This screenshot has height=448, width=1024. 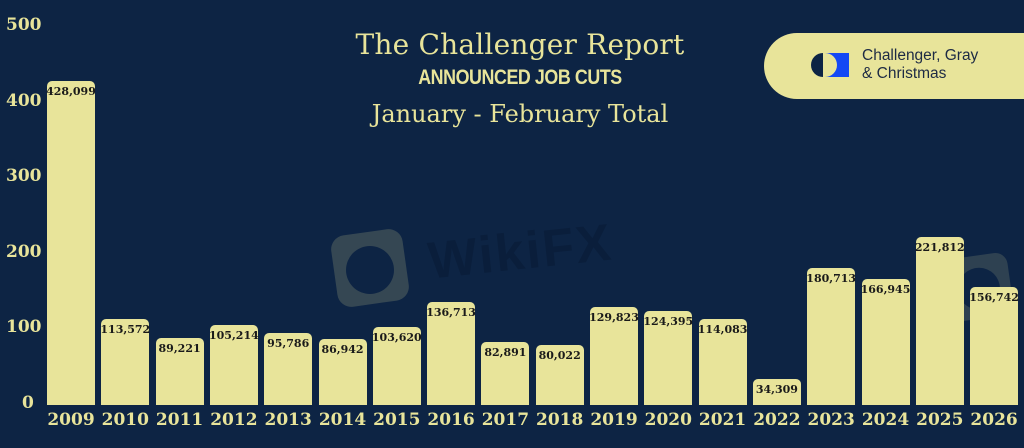 I want to click on bar-value-label: 129,823, so click(x=614, y=317).